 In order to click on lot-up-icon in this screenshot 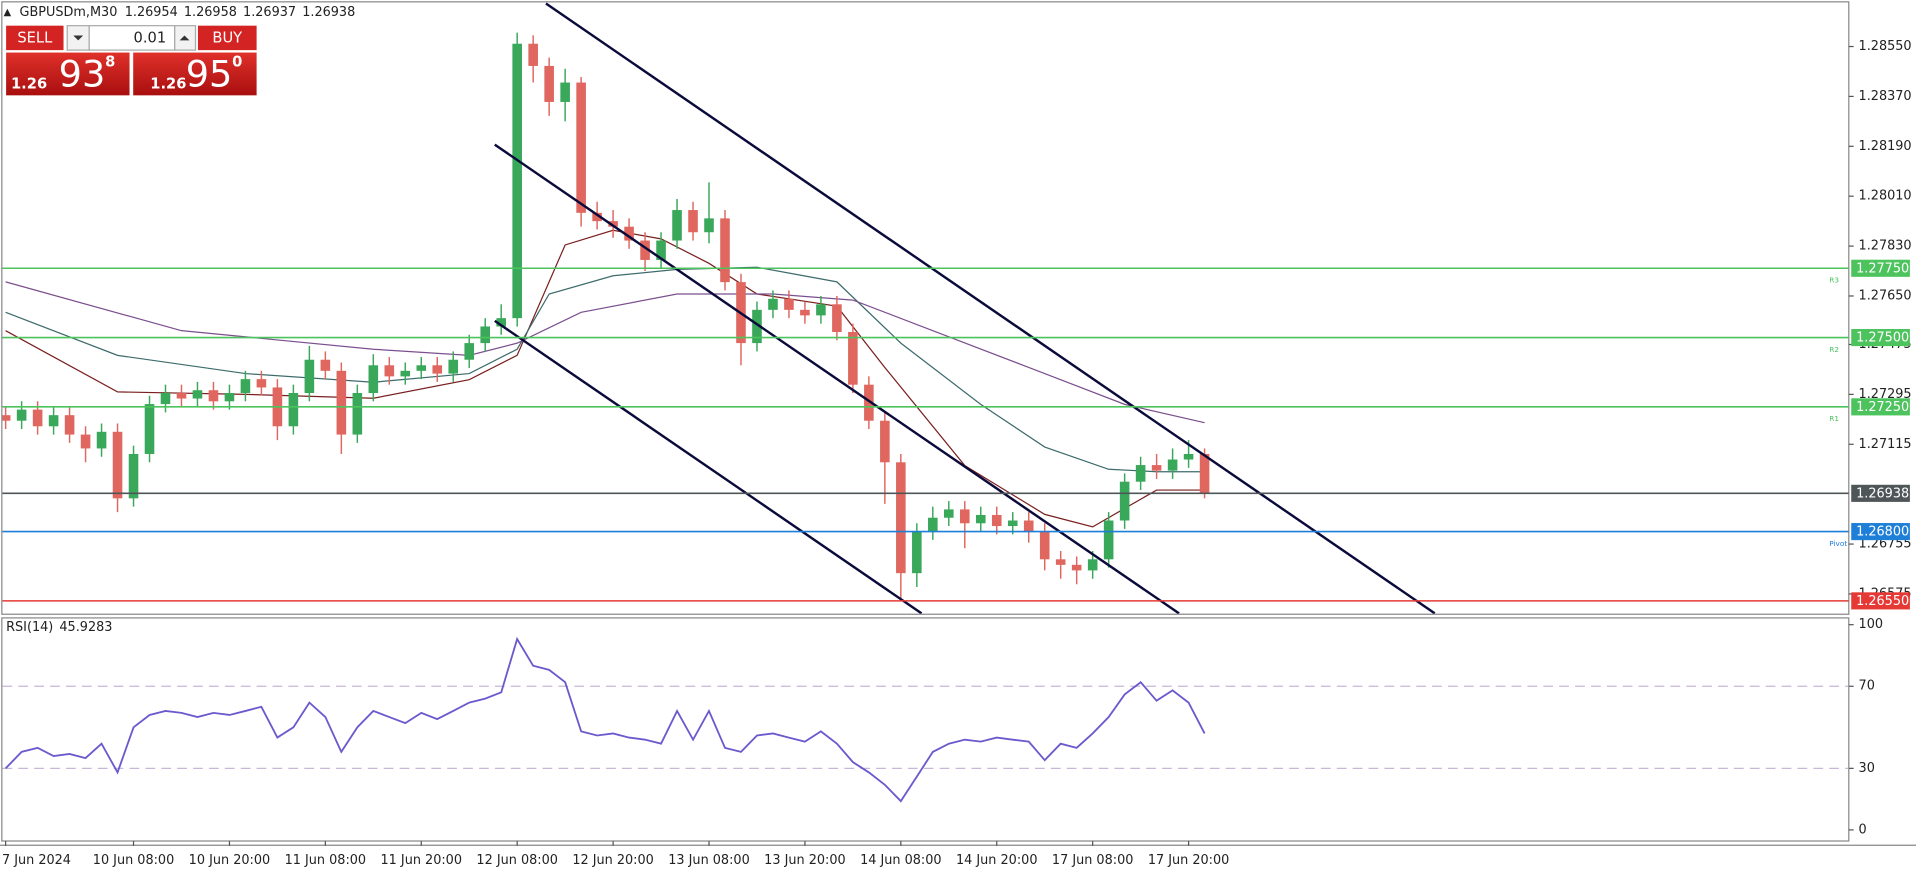, I will do `click(184, 38)`.